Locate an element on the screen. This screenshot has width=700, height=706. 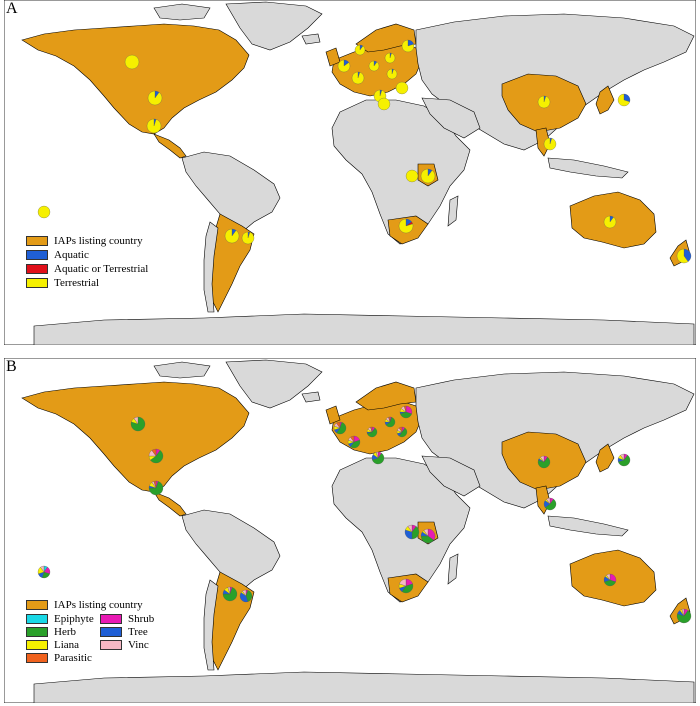
legend-item-epiphyte: Epiphyte is located at coordinates (63, 618).